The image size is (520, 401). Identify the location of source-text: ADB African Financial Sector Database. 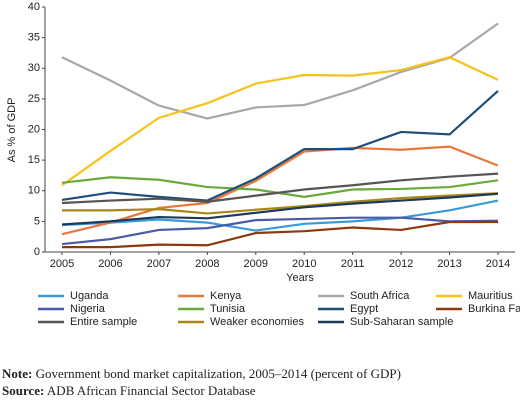
(151, 390).